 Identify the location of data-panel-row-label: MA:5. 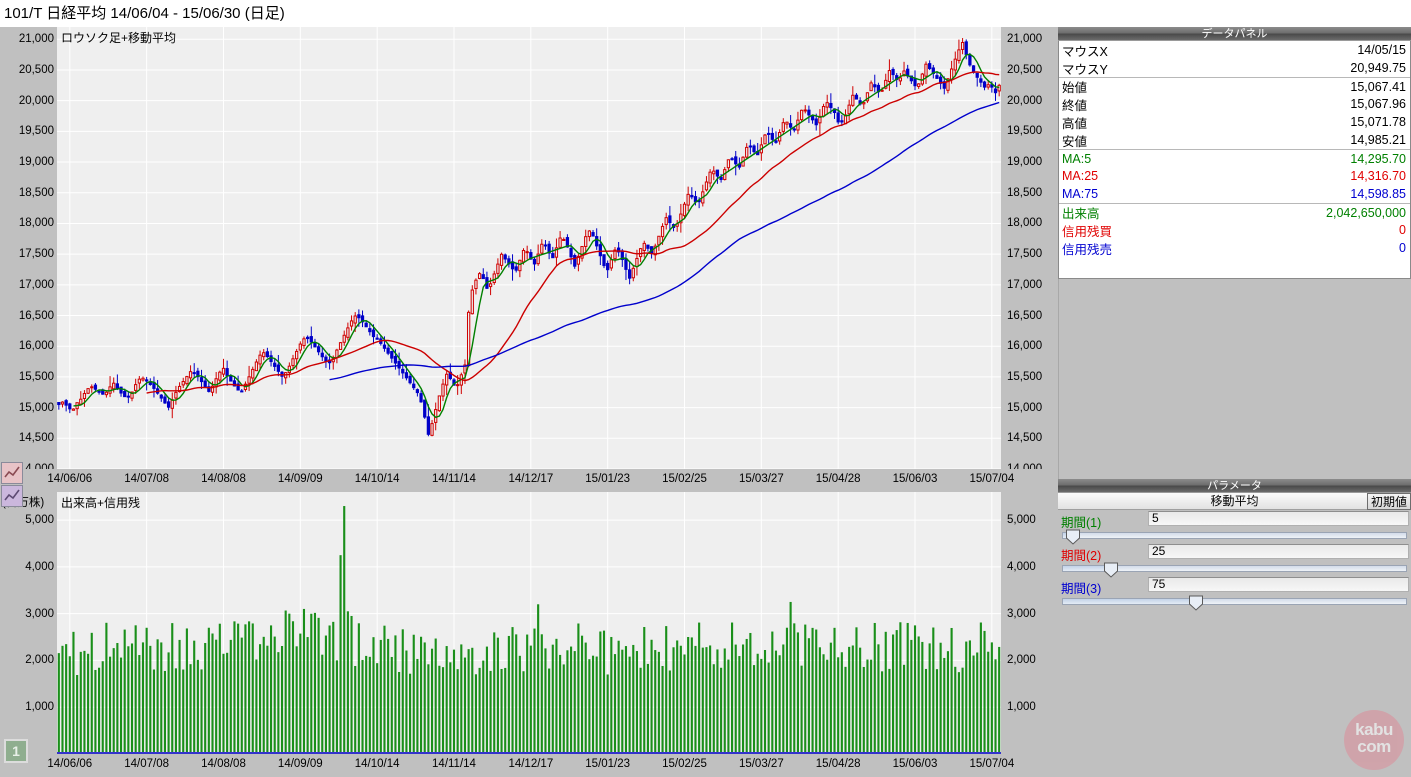
(1077, 158).